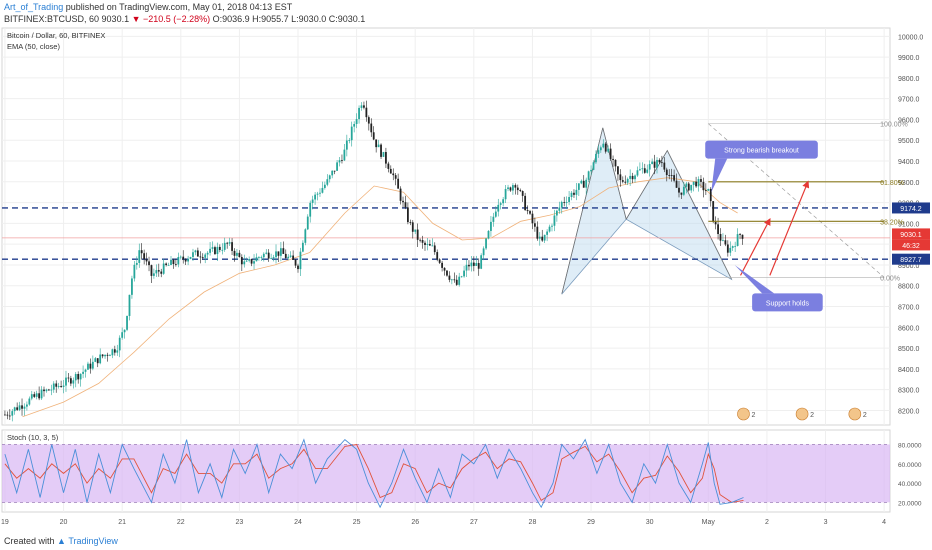 The image size is (932, 550). I want to click on author-link: Art_of_Trading, so click(34, 7).